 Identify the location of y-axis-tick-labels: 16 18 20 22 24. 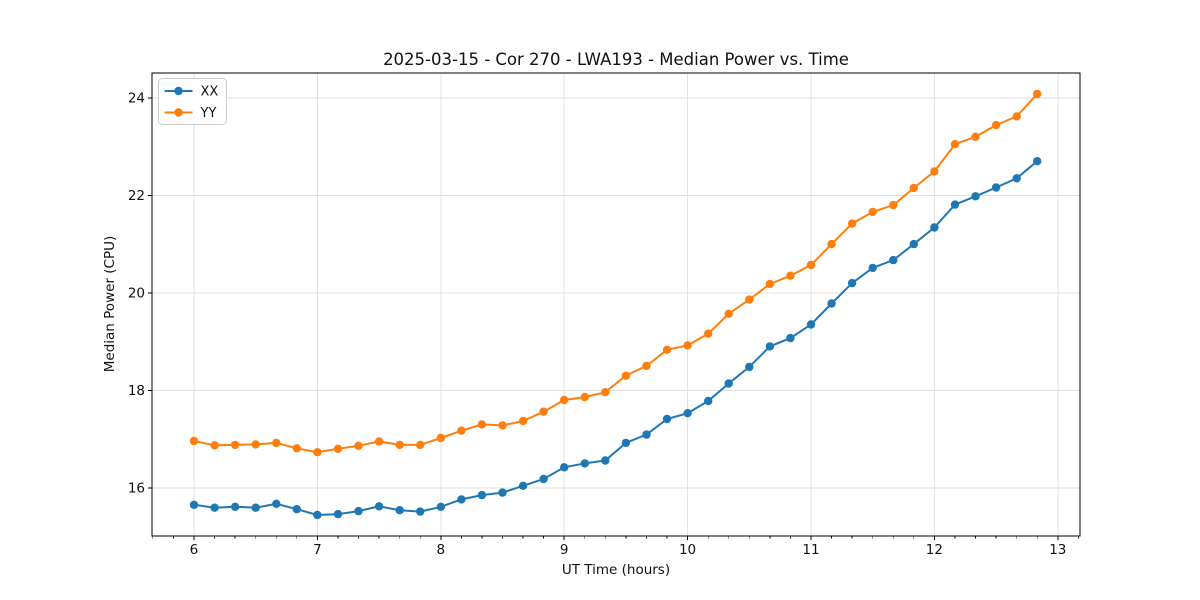
(136, 293).